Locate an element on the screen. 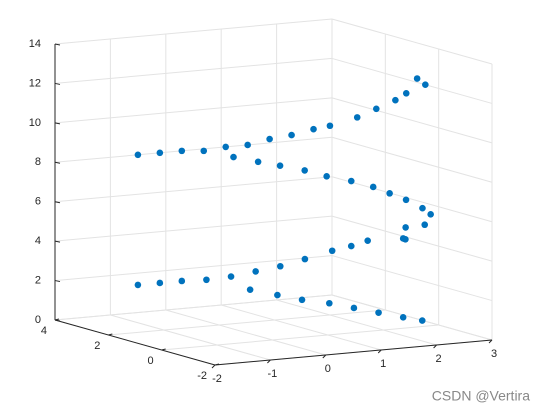  z-tick-label: 12 is located at coordinates (35, 83).